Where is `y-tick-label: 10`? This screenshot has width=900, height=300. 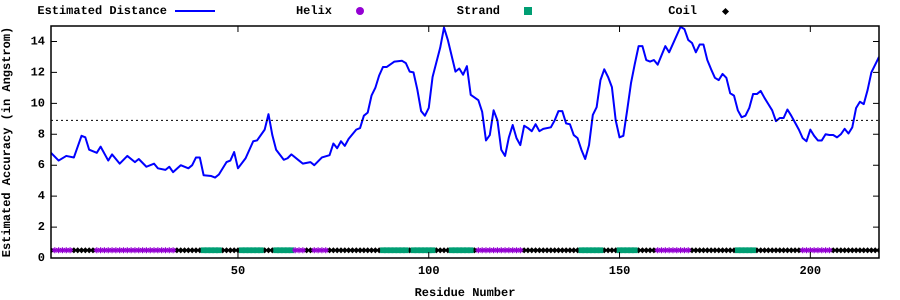 y-tick-label: 10 is located at coordinates (37, 103).